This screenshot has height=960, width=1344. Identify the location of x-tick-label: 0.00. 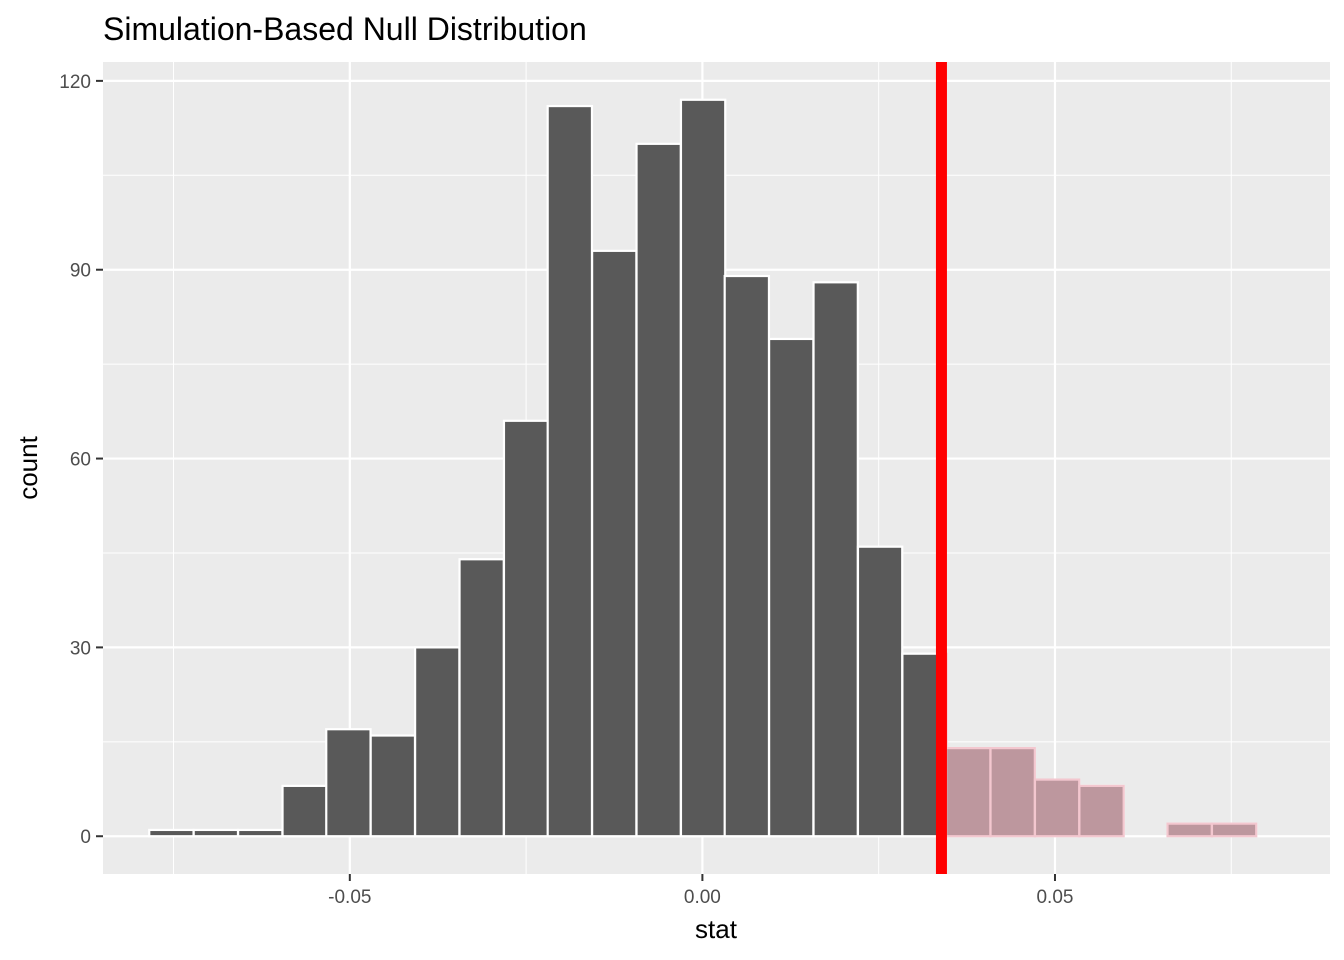
(702, 897).